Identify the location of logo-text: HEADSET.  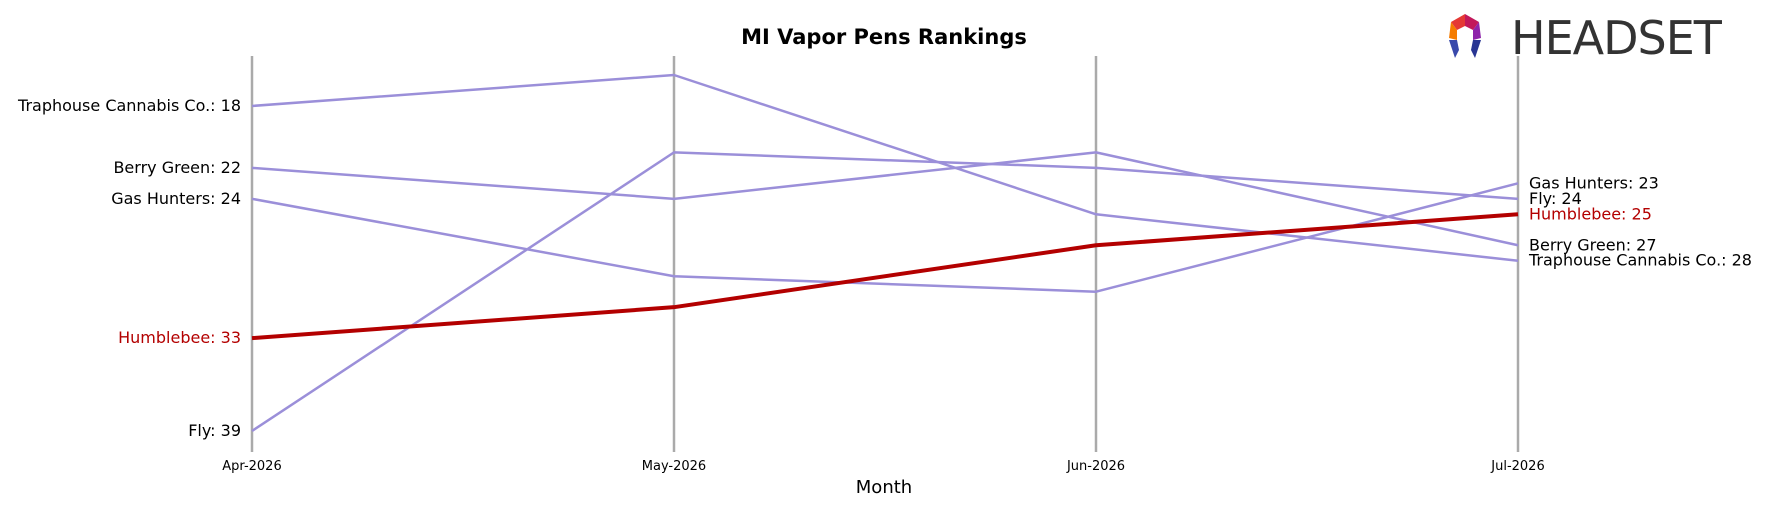
(1617, 38).